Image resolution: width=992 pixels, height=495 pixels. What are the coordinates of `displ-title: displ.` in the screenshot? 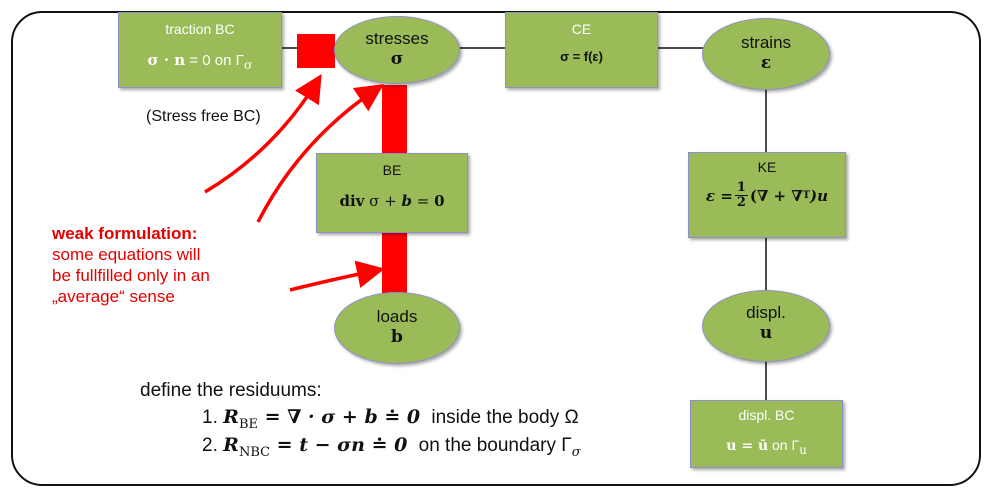 It's located at (766, 312).